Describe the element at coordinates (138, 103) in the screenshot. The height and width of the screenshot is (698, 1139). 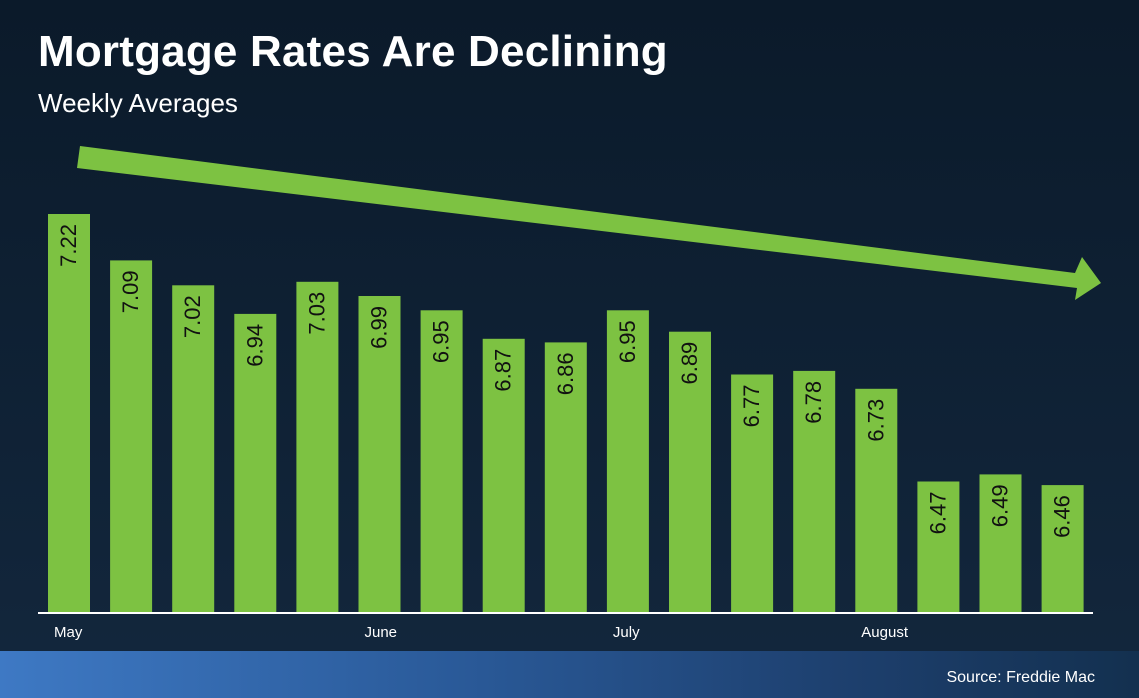
I see `chart-subtitle: Weekly Averages` at that location.